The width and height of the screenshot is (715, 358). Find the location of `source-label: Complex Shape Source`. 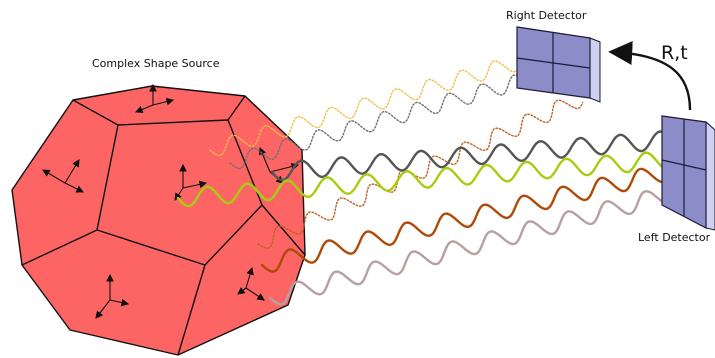

source-label: Complex Shape Source is located at coordinates (156, 63).